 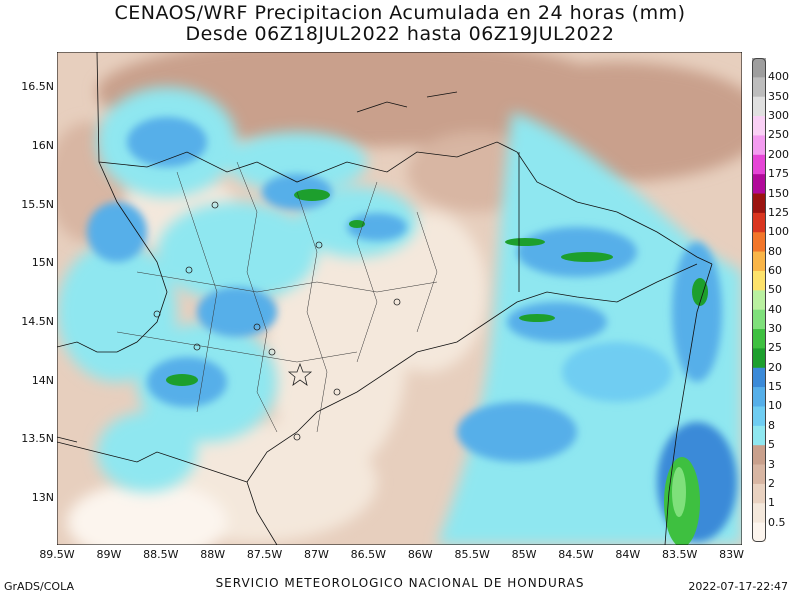 What do you see at coordinates (109, 554) in the screenshot?
I see `lon-tick-label: 89W` at bounding box center [109, 554].